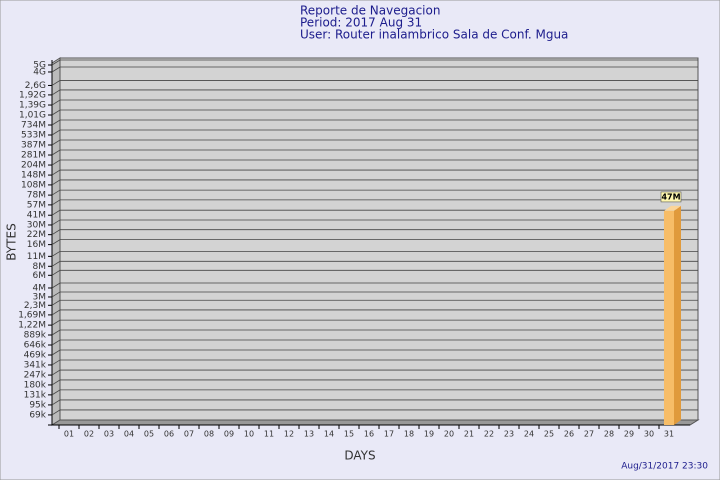 This screenshot has height=480, width=720. Describe the element at coordinates (33, 185) in the screenshot. I see `y-tick-label: 108M` at that location.